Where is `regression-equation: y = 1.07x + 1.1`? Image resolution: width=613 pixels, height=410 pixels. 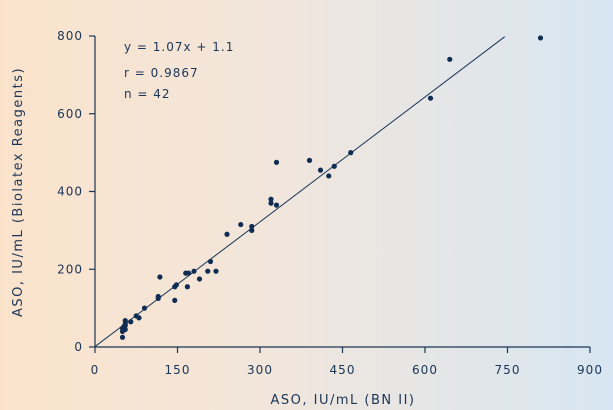 regression-equation: y = 1.07x + 1.1 is located at coordinates (179, 47).